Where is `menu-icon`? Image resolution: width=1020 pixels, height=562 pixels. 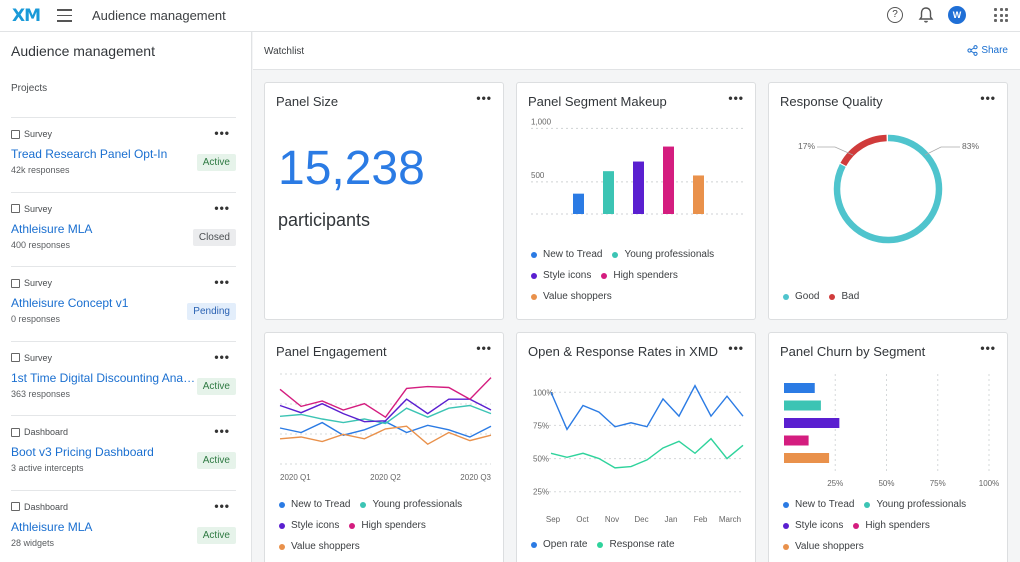
menu-icon is located at coordinates (64, 15).